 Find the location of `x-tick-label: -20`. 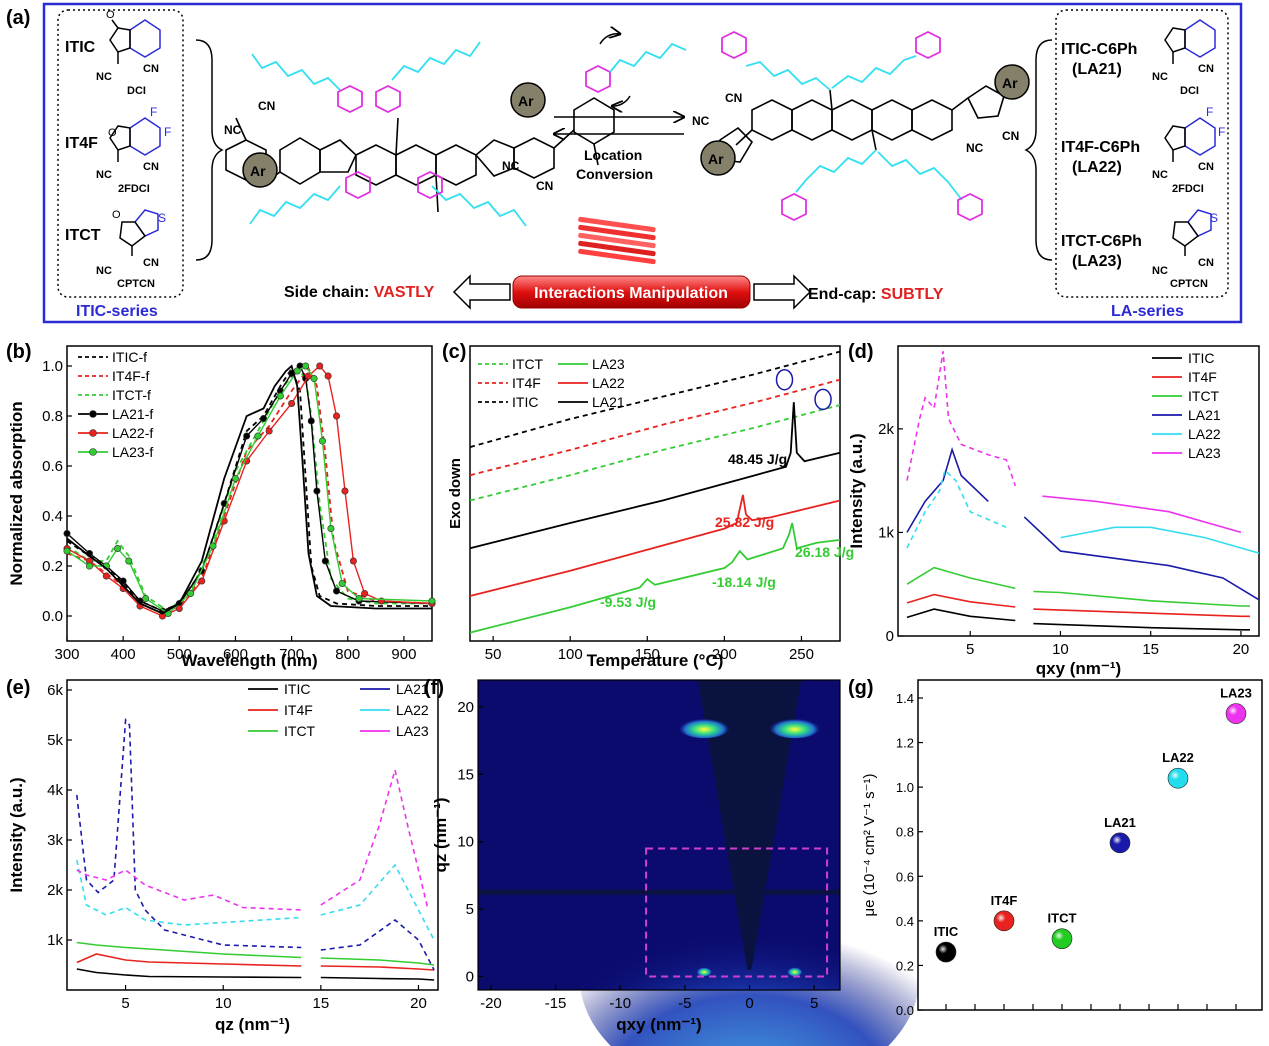

x-tick-label: -20 is located at coordinates (491, 1003).